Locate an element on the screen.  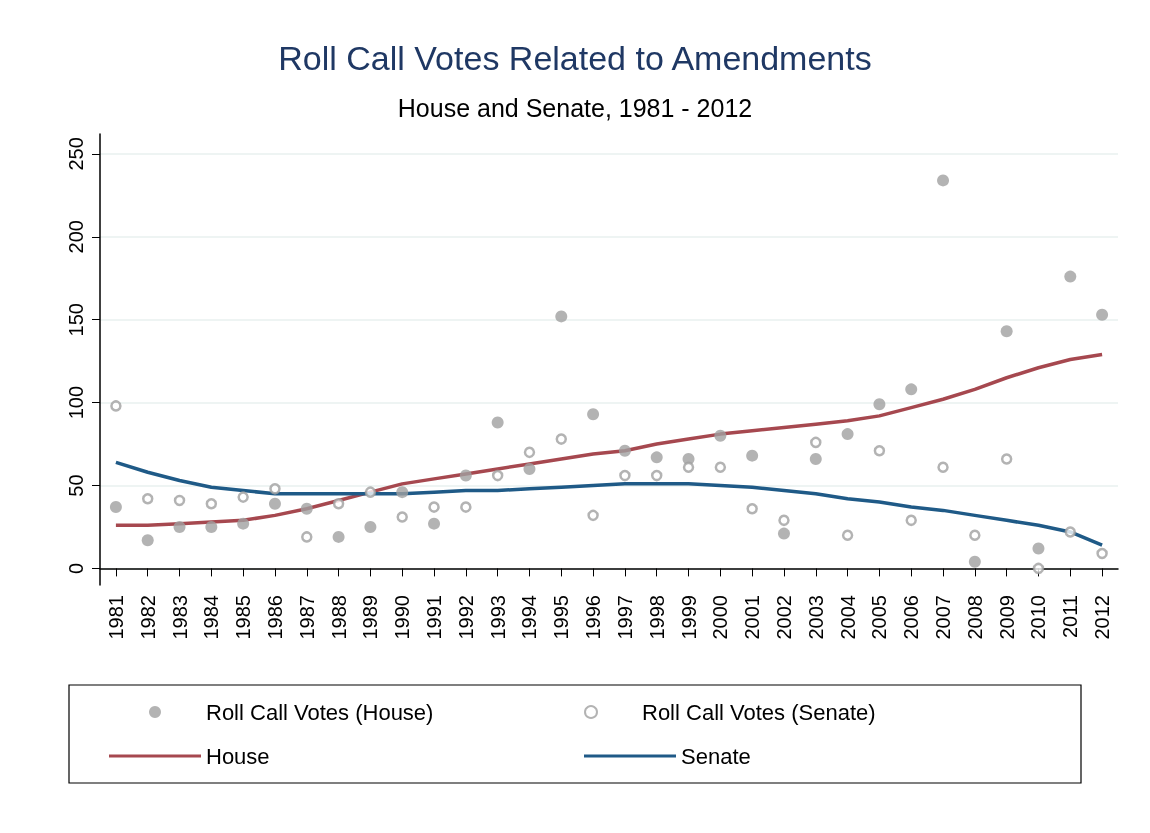
y-tick-label: 100 is located at coordinates (76, 402).